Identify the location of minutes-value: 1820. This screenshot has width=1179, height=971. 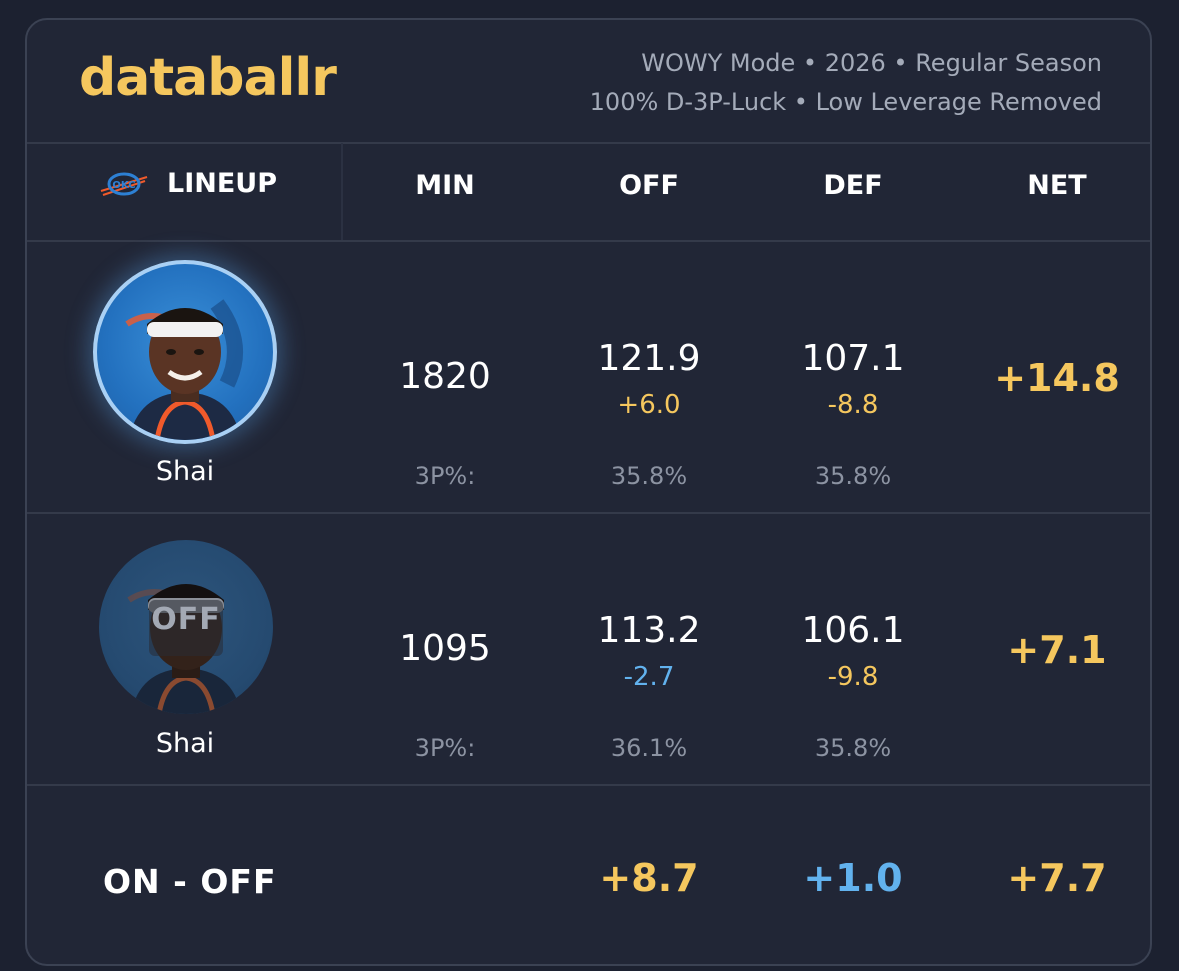
(445, 376).